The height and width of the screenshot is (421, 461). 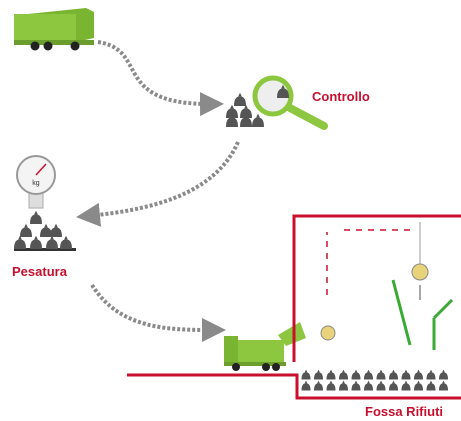 What do you see at coordinates (368, 262) in the screenshot?
I see `crane-path` at bounding box center [368, 262].